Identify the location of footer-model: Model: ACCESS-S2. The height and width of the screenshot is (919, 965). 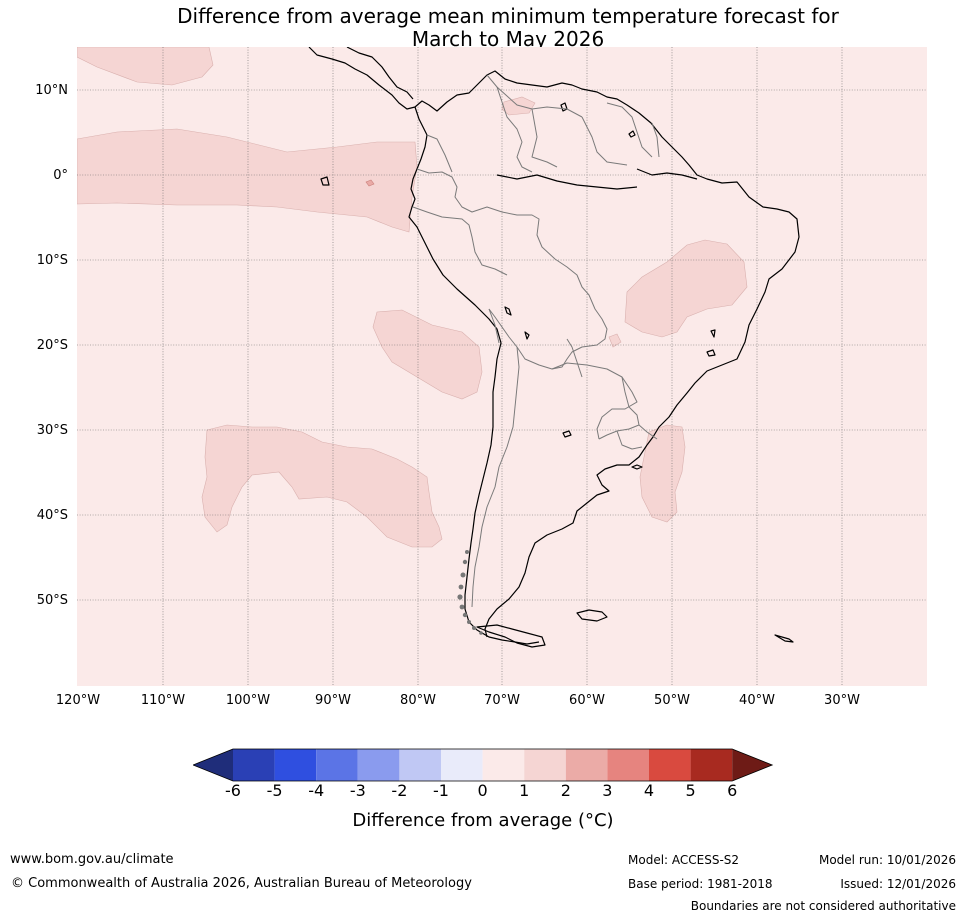
(684, 860).